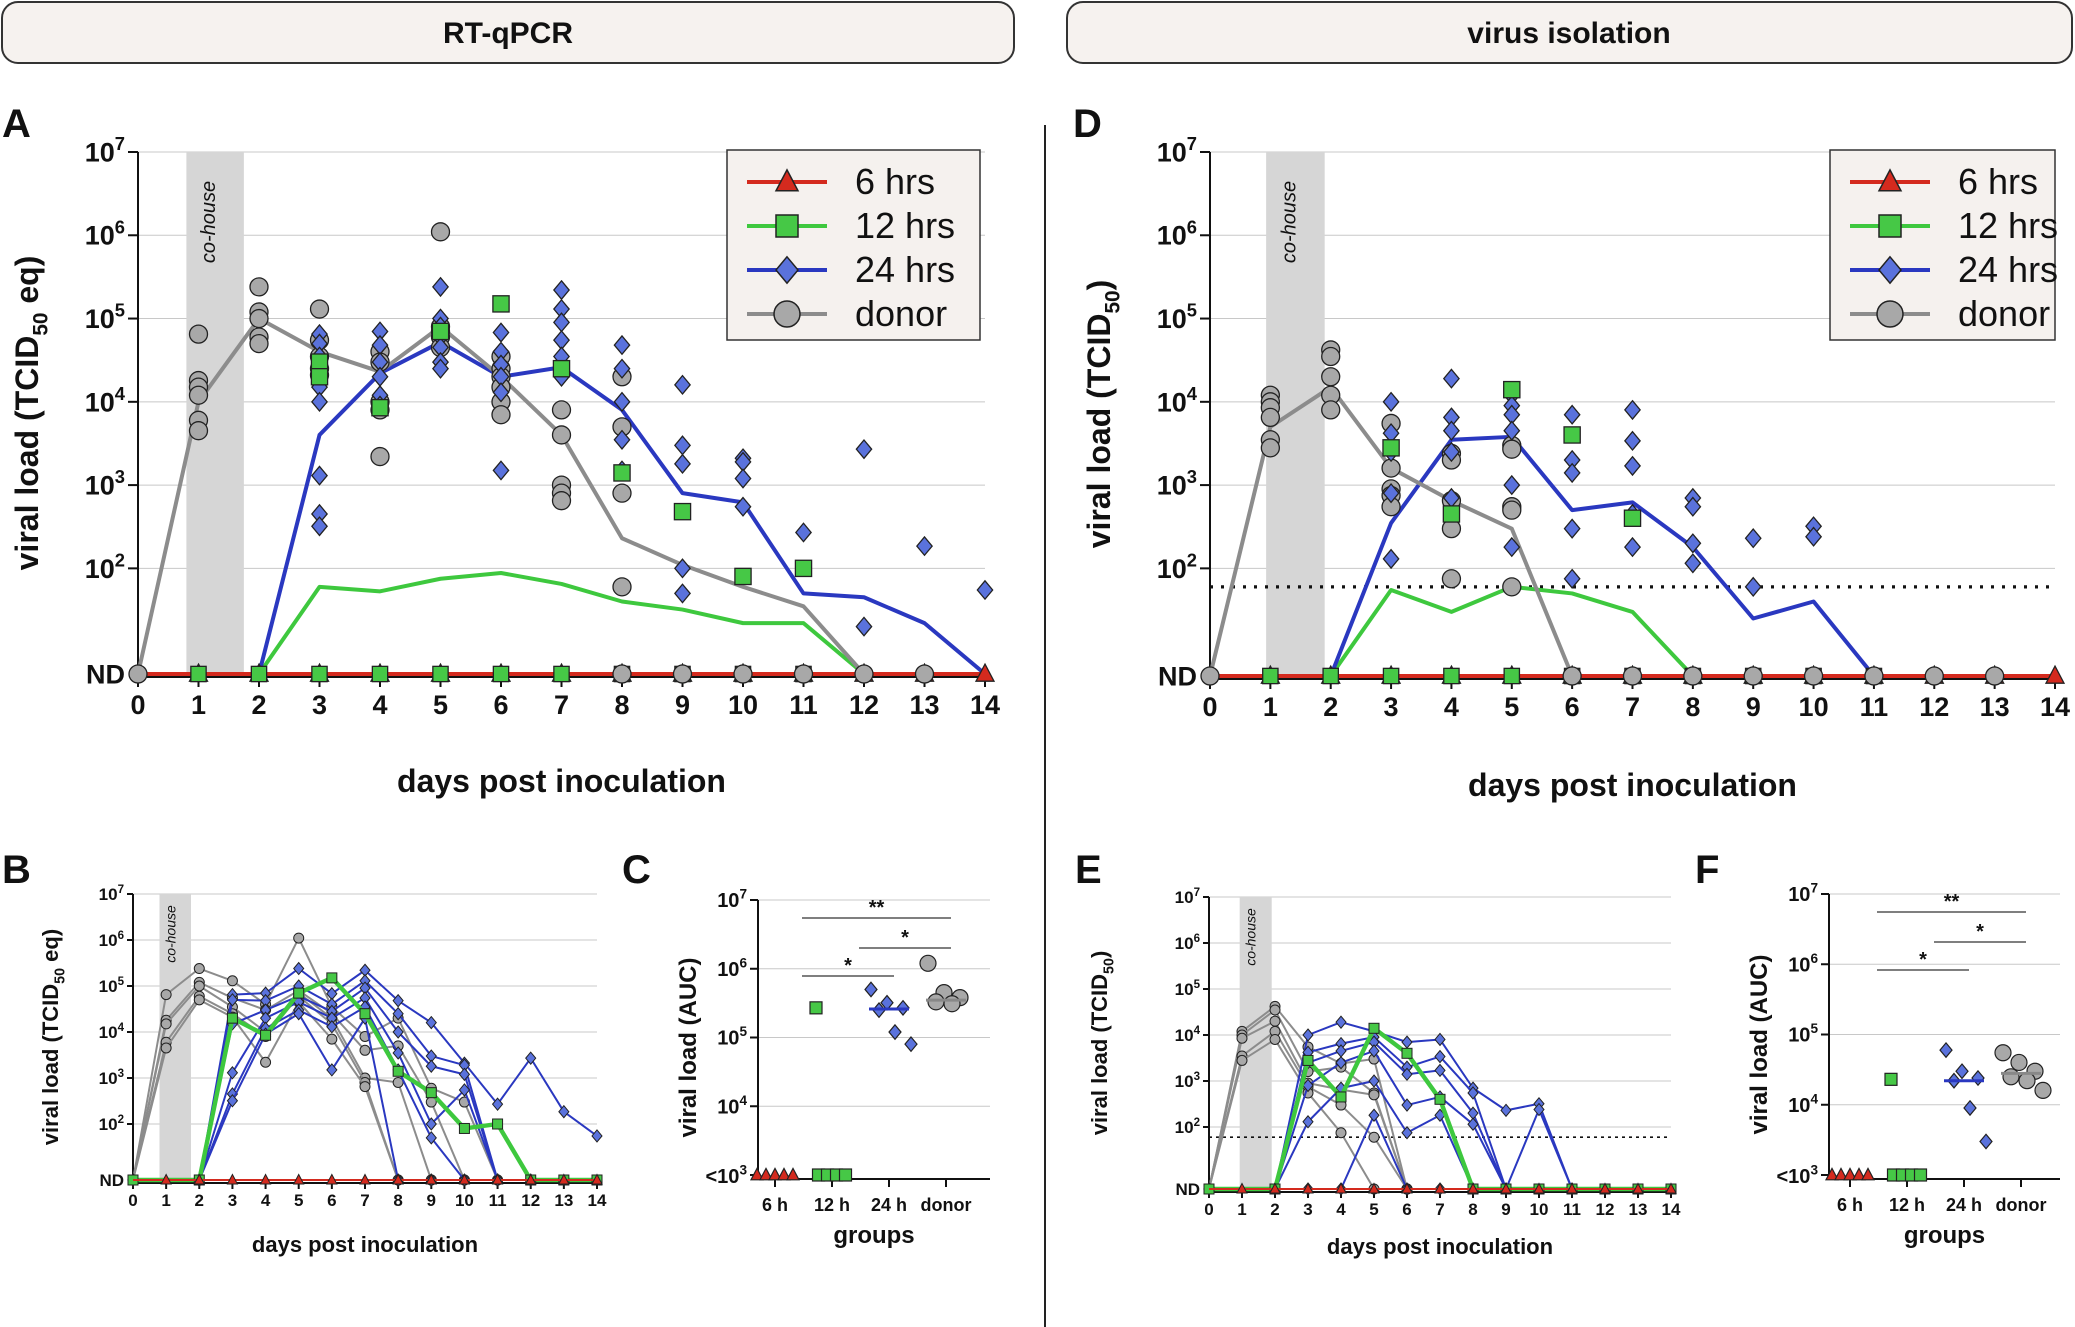 This screenshot has width=2075, height=1327. Describe the element at coordinates (636, 870) in the screenshot. I see `panel-letter-c: C` at that location.